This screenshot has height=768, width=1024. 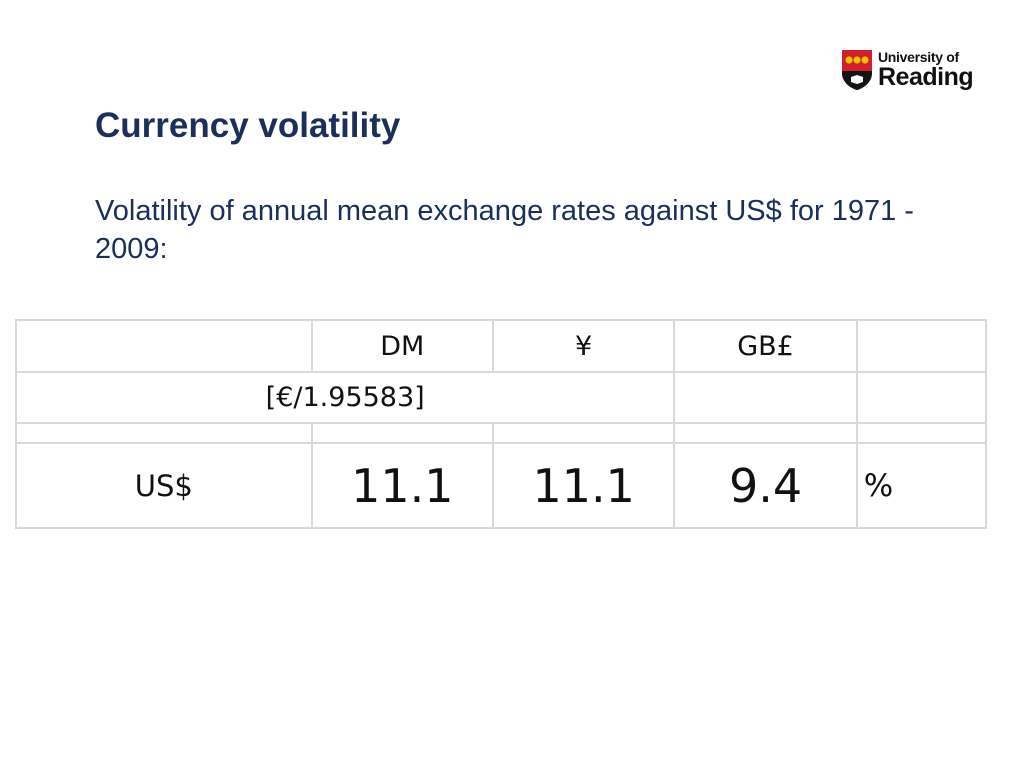 What do you see at coordinates (583, 485) in the screenshot?
I see `value-yen: 11.1` at bounding box center [583, 485].